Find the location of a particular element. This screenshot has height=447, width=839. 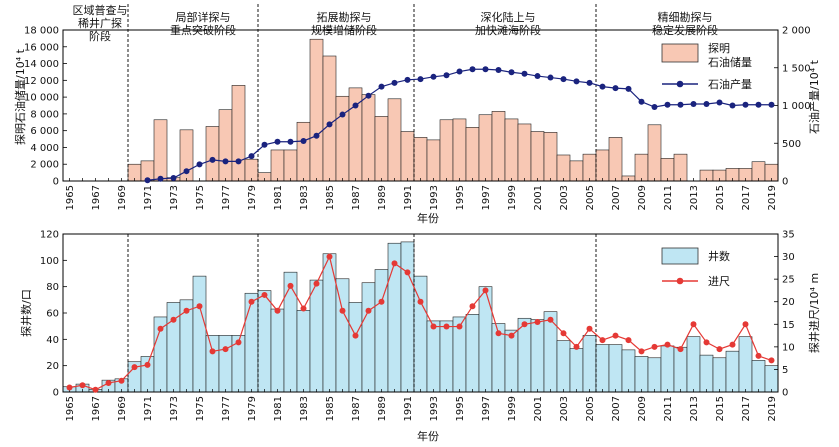

top-bar-1978 is located at coordinates (238, 133).